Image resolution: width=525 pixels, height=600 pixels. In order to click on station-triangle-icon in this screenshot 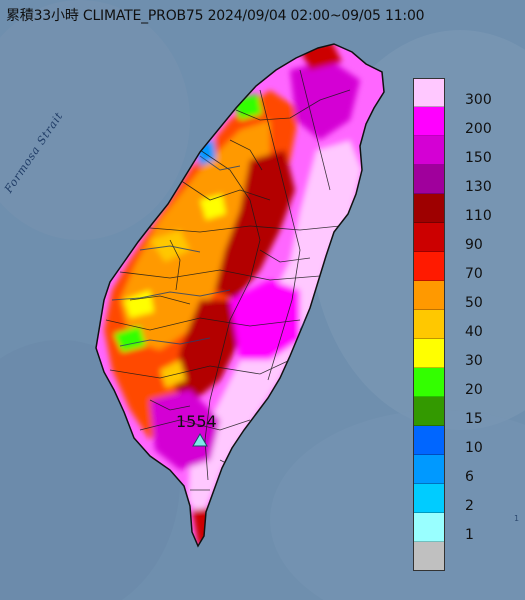, I will do `click(200, 440)`.